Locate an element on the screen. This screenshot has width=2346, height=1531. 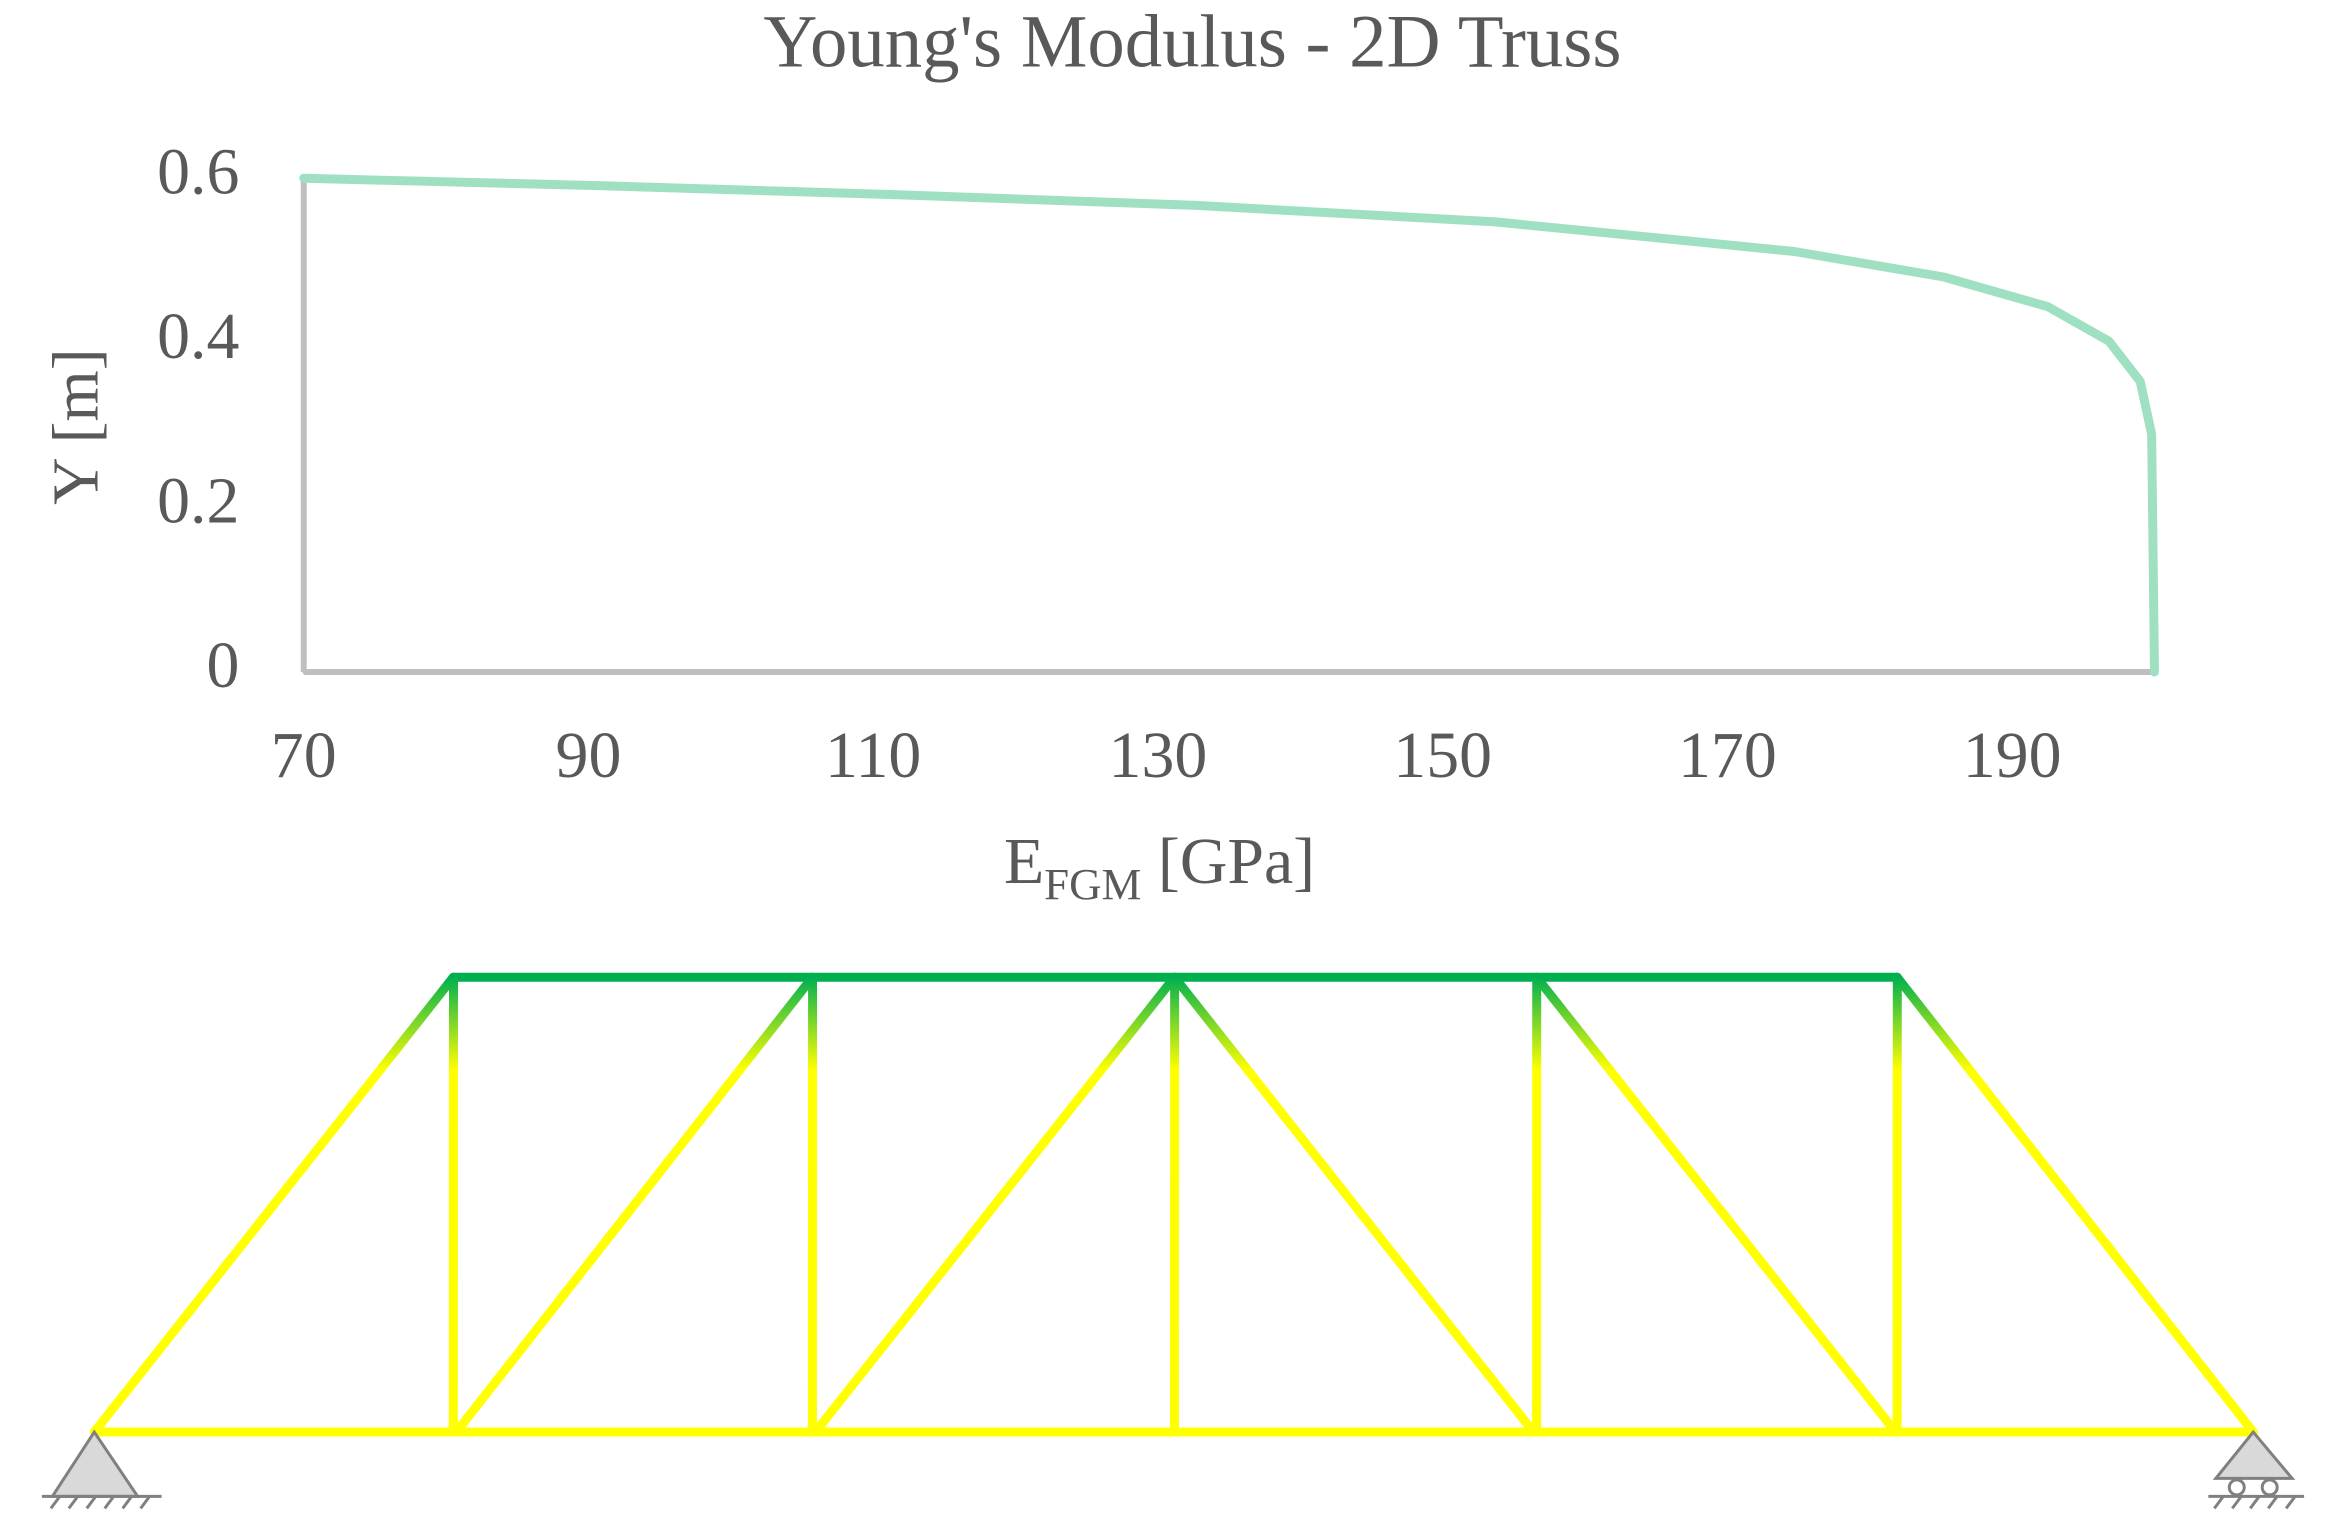
x-axis-label: EFGM [GPa] is located at coordinates (1159, 867).